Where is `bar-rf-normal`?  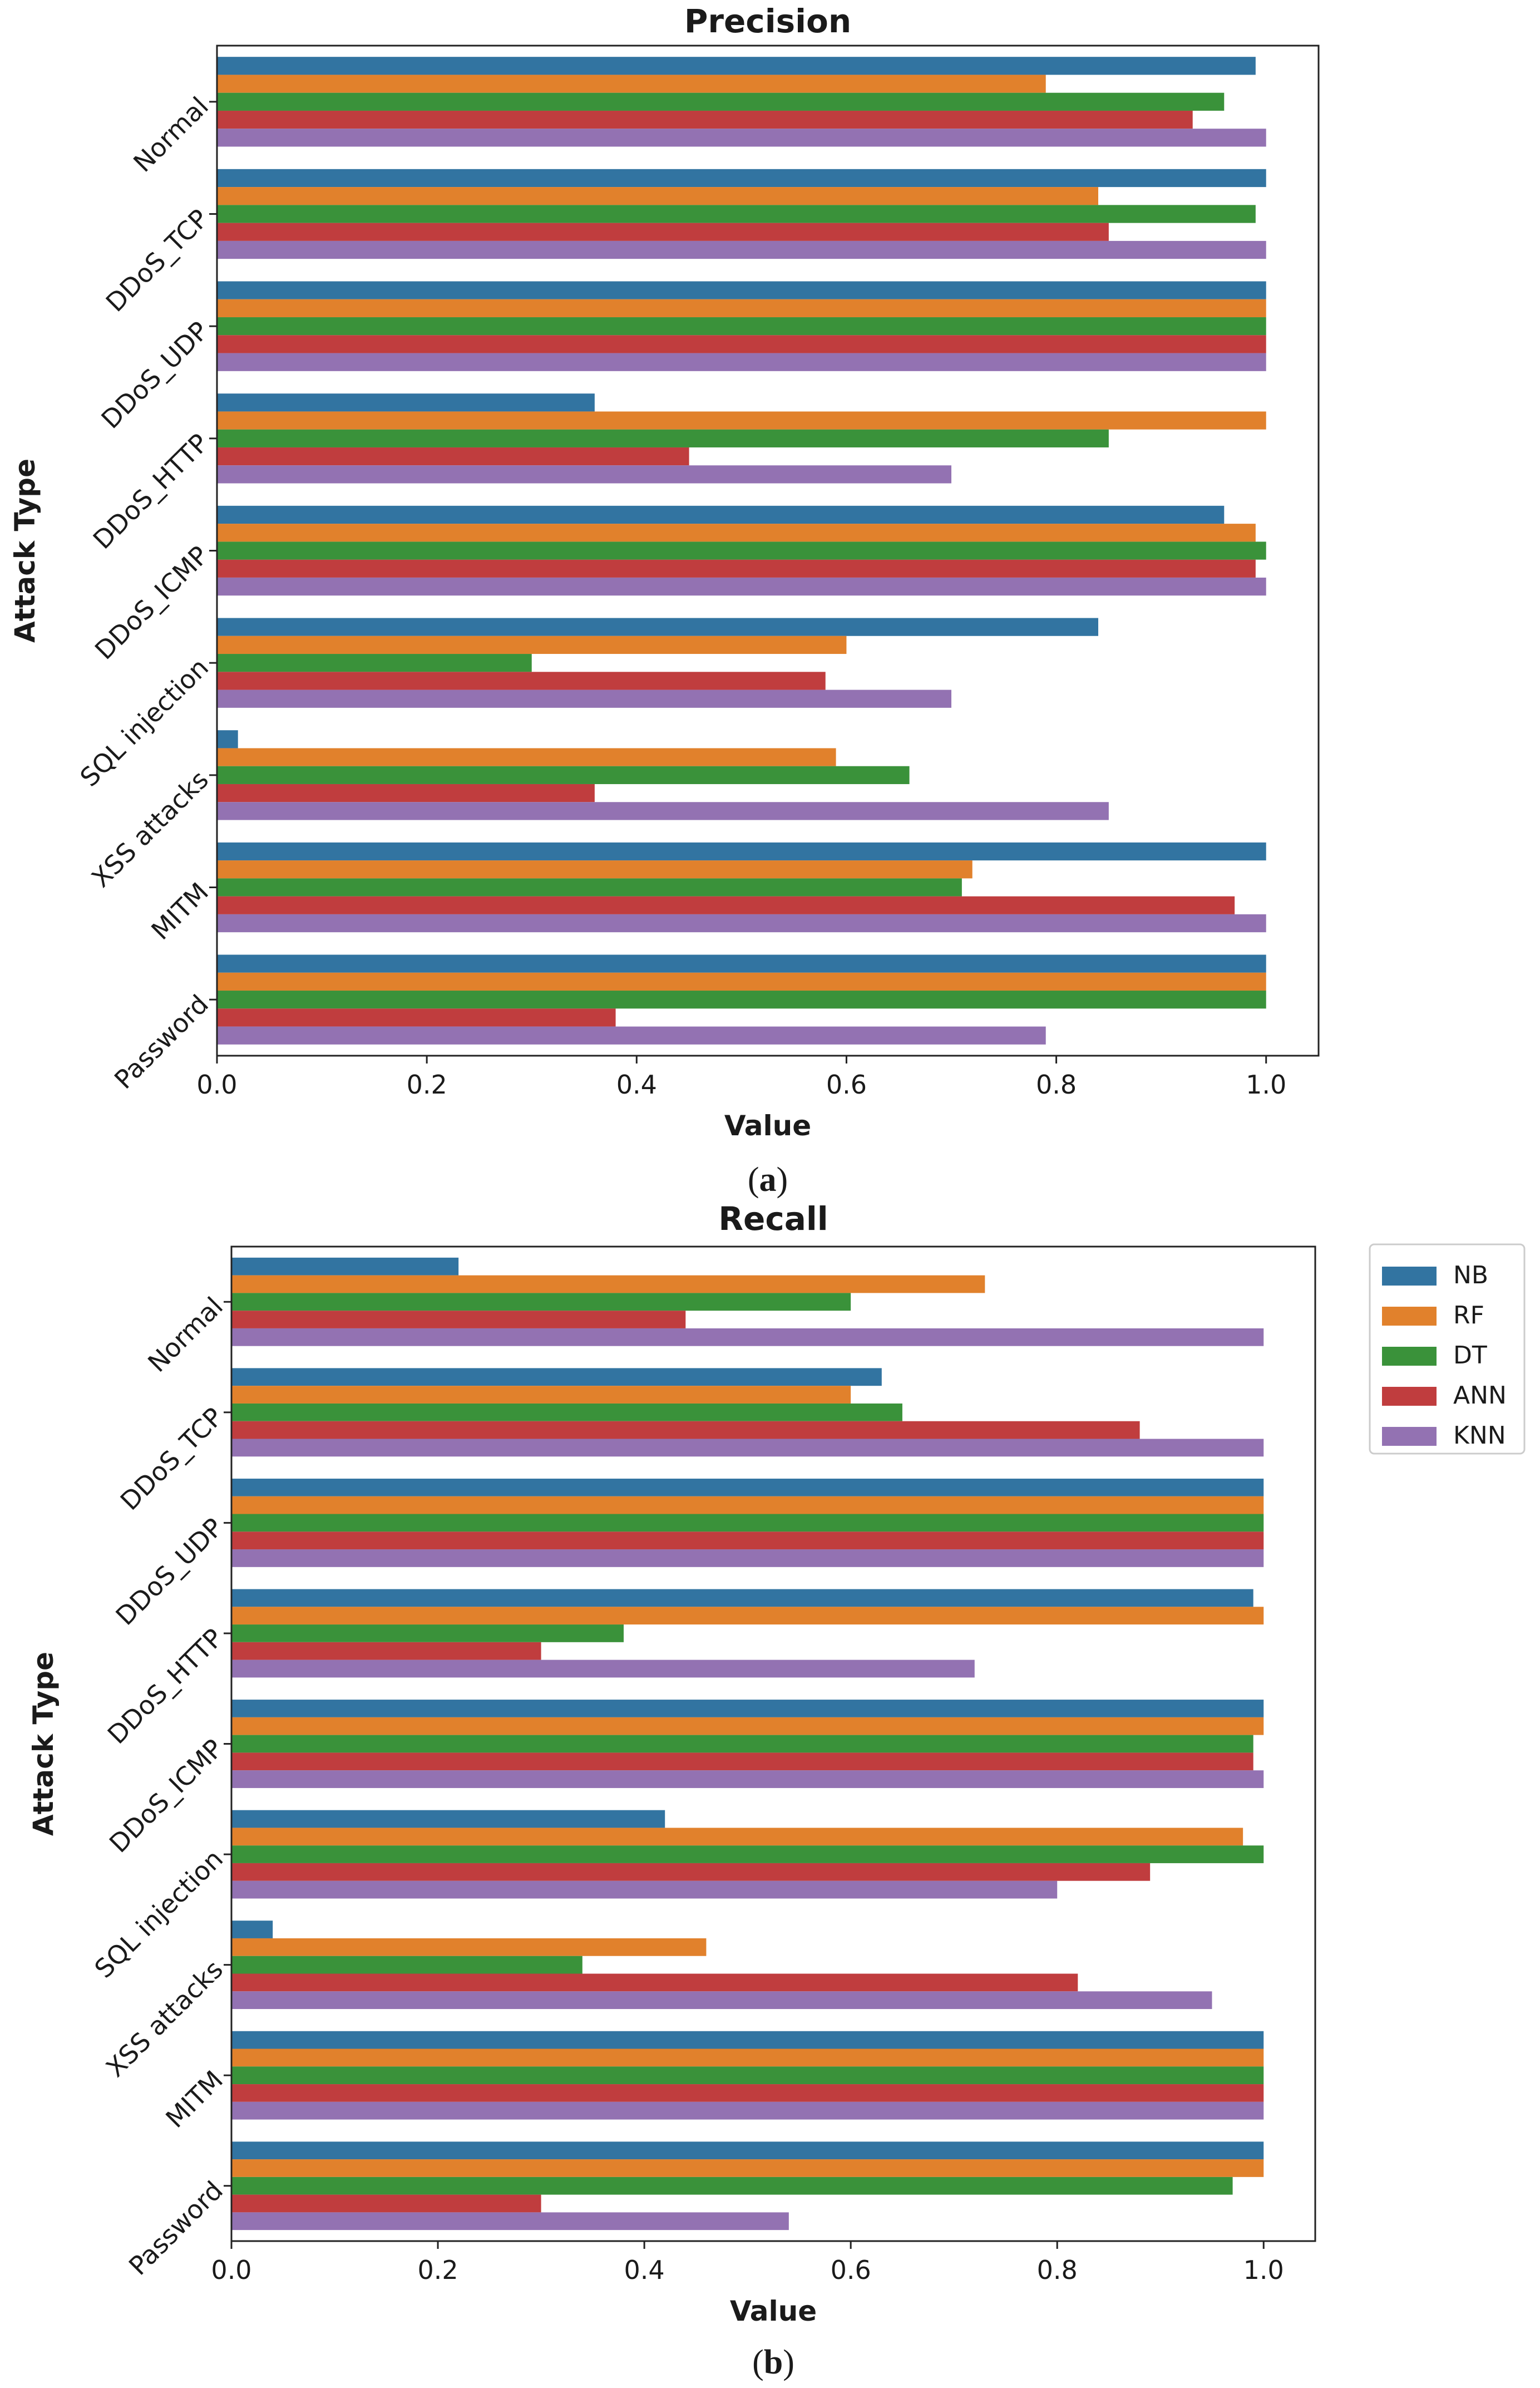
bar-rf-normal is located at coordinates (608, 1284).